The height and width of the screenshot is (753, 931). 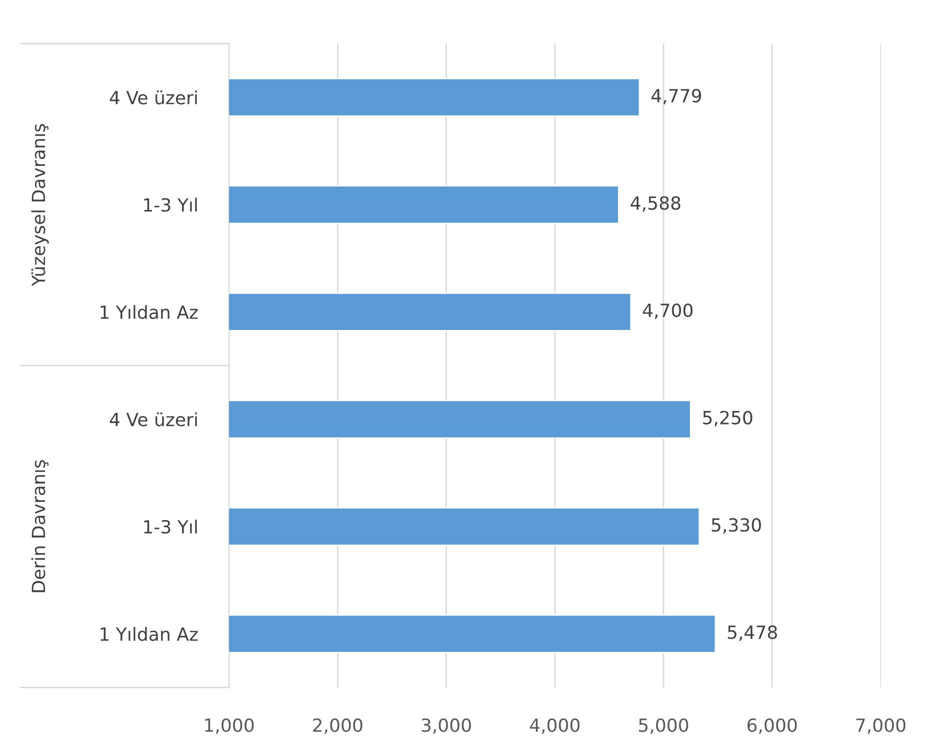 I want to click on text: Yüzeysel Davranış, so click(x=40, y=205).